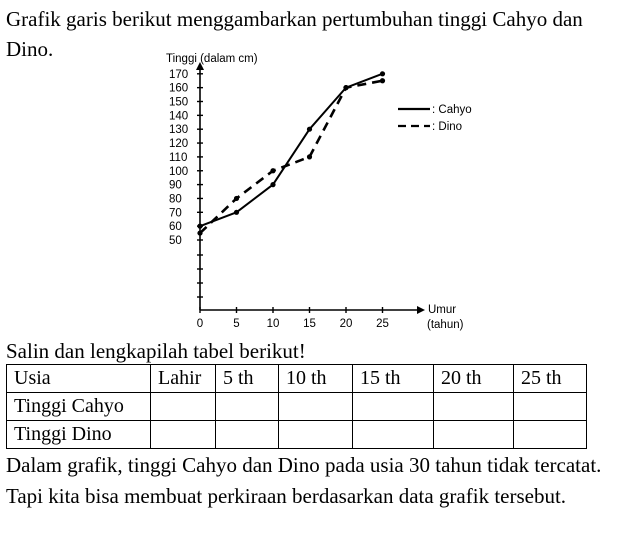  Describe the element at coordinates (550, 378) in the screenshot. I see `table-header-cell: 25 th` at that location.